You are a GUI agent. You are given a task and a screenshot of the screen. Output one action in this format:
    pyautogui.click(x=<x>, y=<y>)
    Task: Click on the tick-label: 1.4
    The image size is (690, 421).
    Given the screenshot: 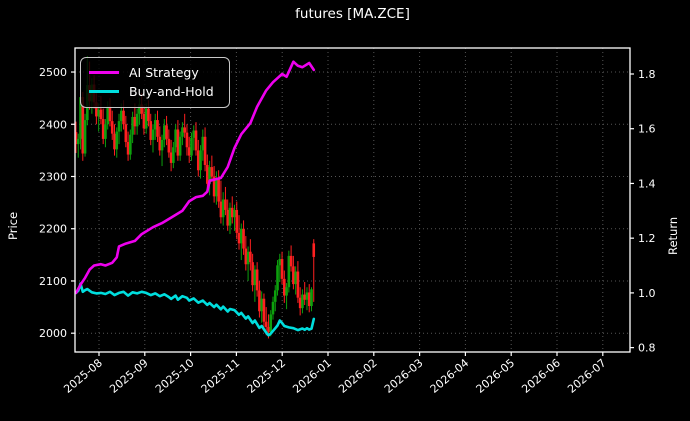 What is the action you would take?
    pyautogui.click(x=647, y=183)
    